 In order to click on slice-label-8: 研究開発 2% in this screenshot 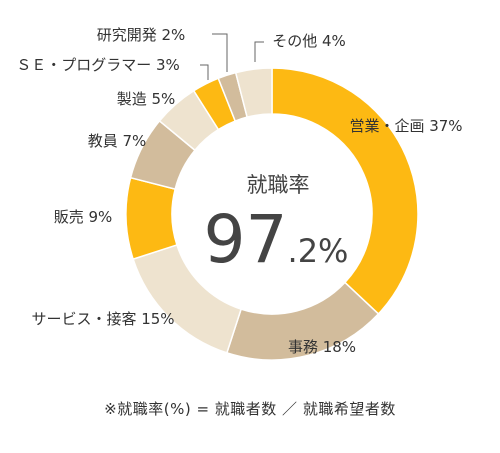, I will do `click(141, 35)`.